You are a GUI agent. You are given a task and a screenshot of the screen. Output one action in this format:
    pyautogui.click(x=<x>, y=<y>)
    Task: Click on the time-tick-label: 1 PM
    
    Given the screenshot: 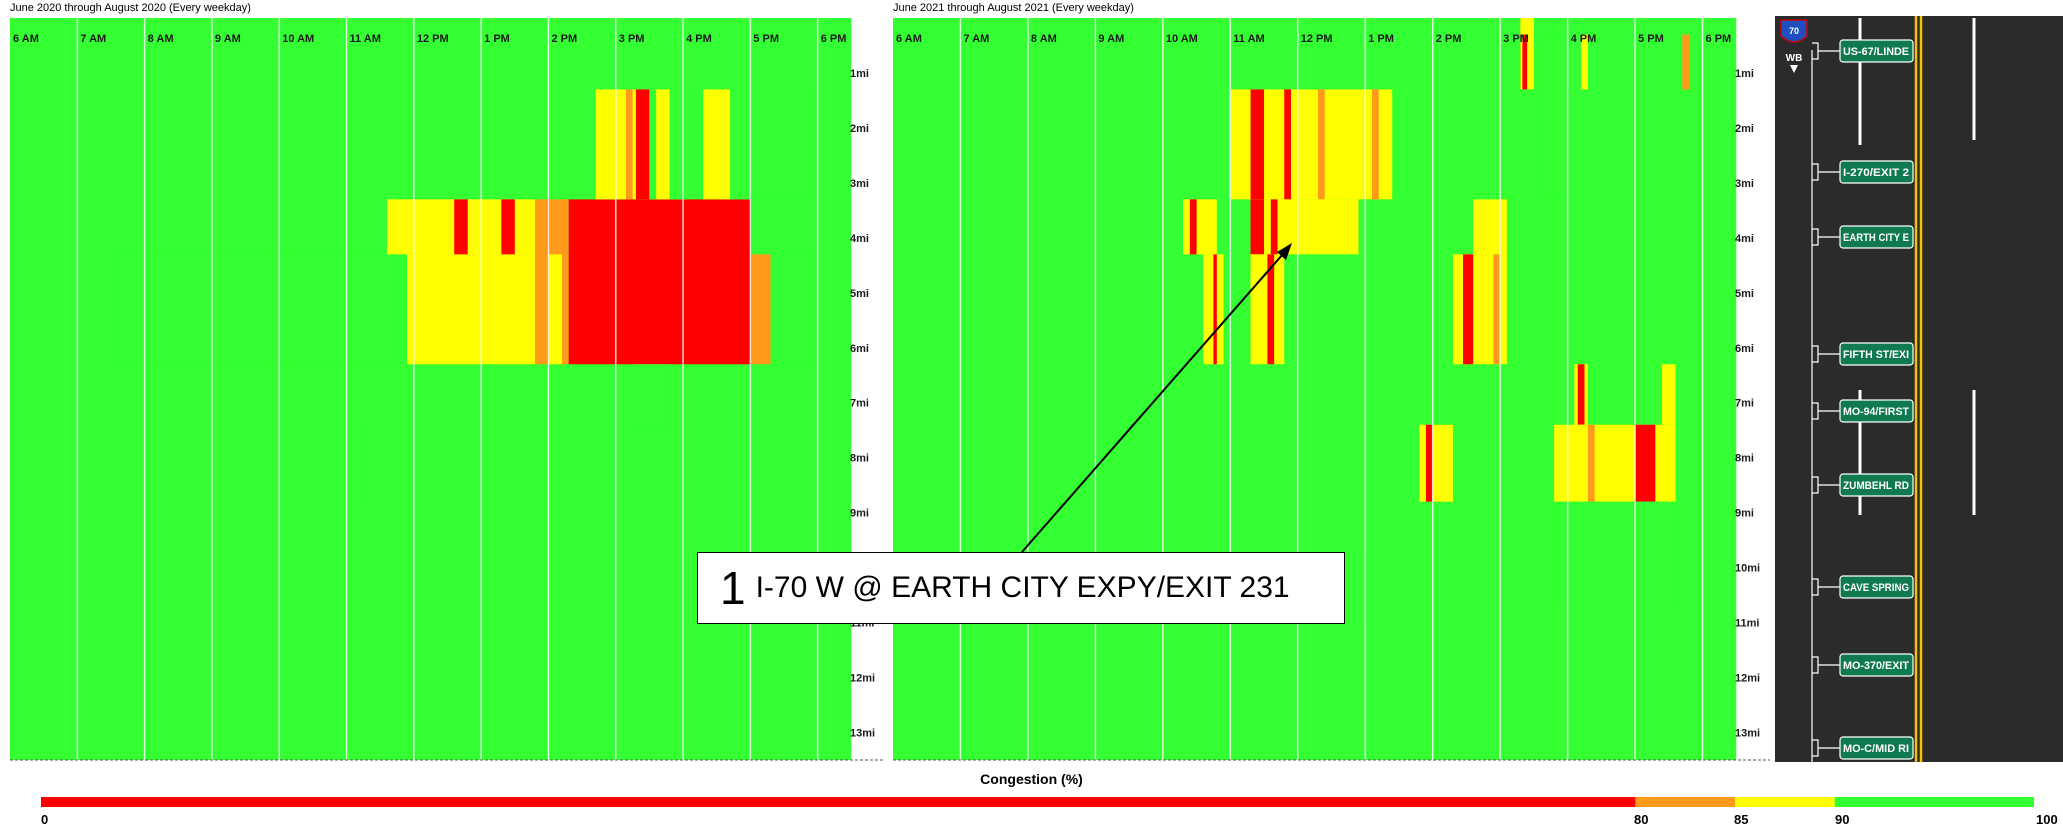 What is the action you would take?
    pyautogui.click(x=1381, y=39)
    